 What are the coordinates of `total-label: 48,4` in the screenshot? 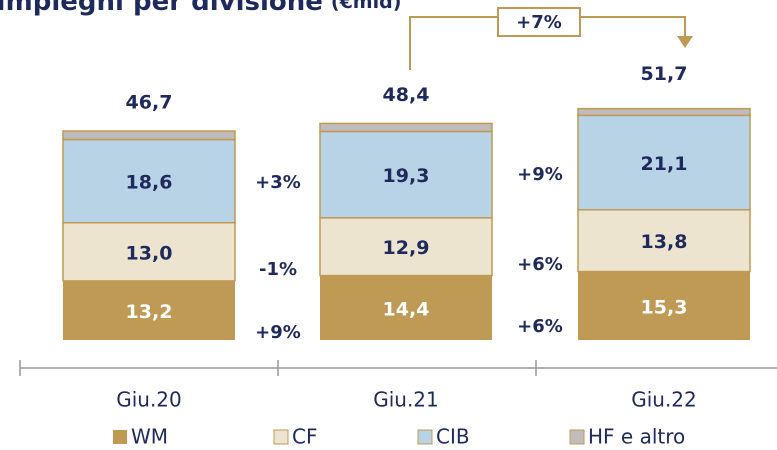 It's located at (406, 95).